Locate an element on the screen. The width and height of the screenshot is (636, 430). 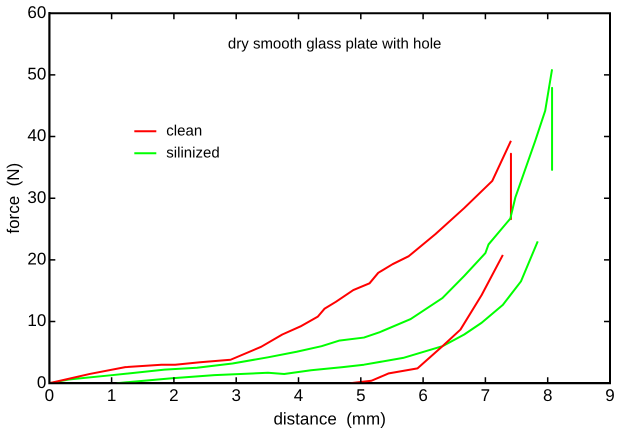
y-tick-label: 30 is located at coordinates (36, 197).